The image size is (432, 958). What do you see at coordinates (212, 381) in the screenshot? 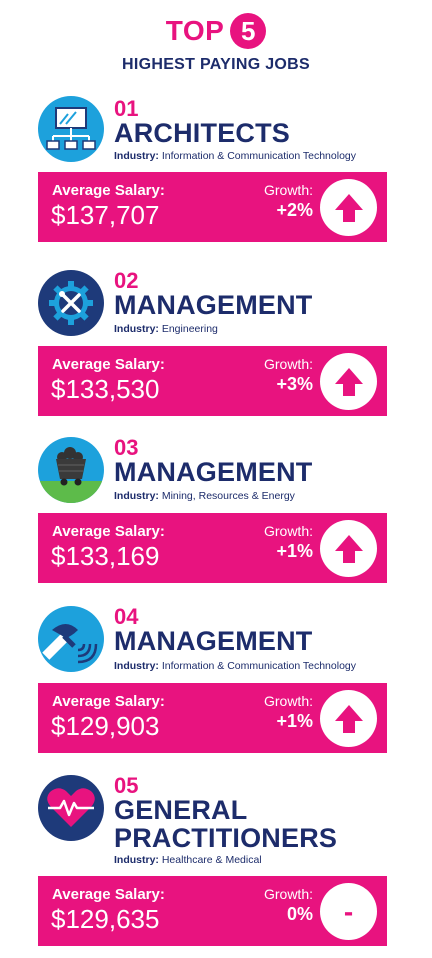
I see `salary-box: Average Salary: $133,530 Growth: +3%` at bounding box center [212, 381].